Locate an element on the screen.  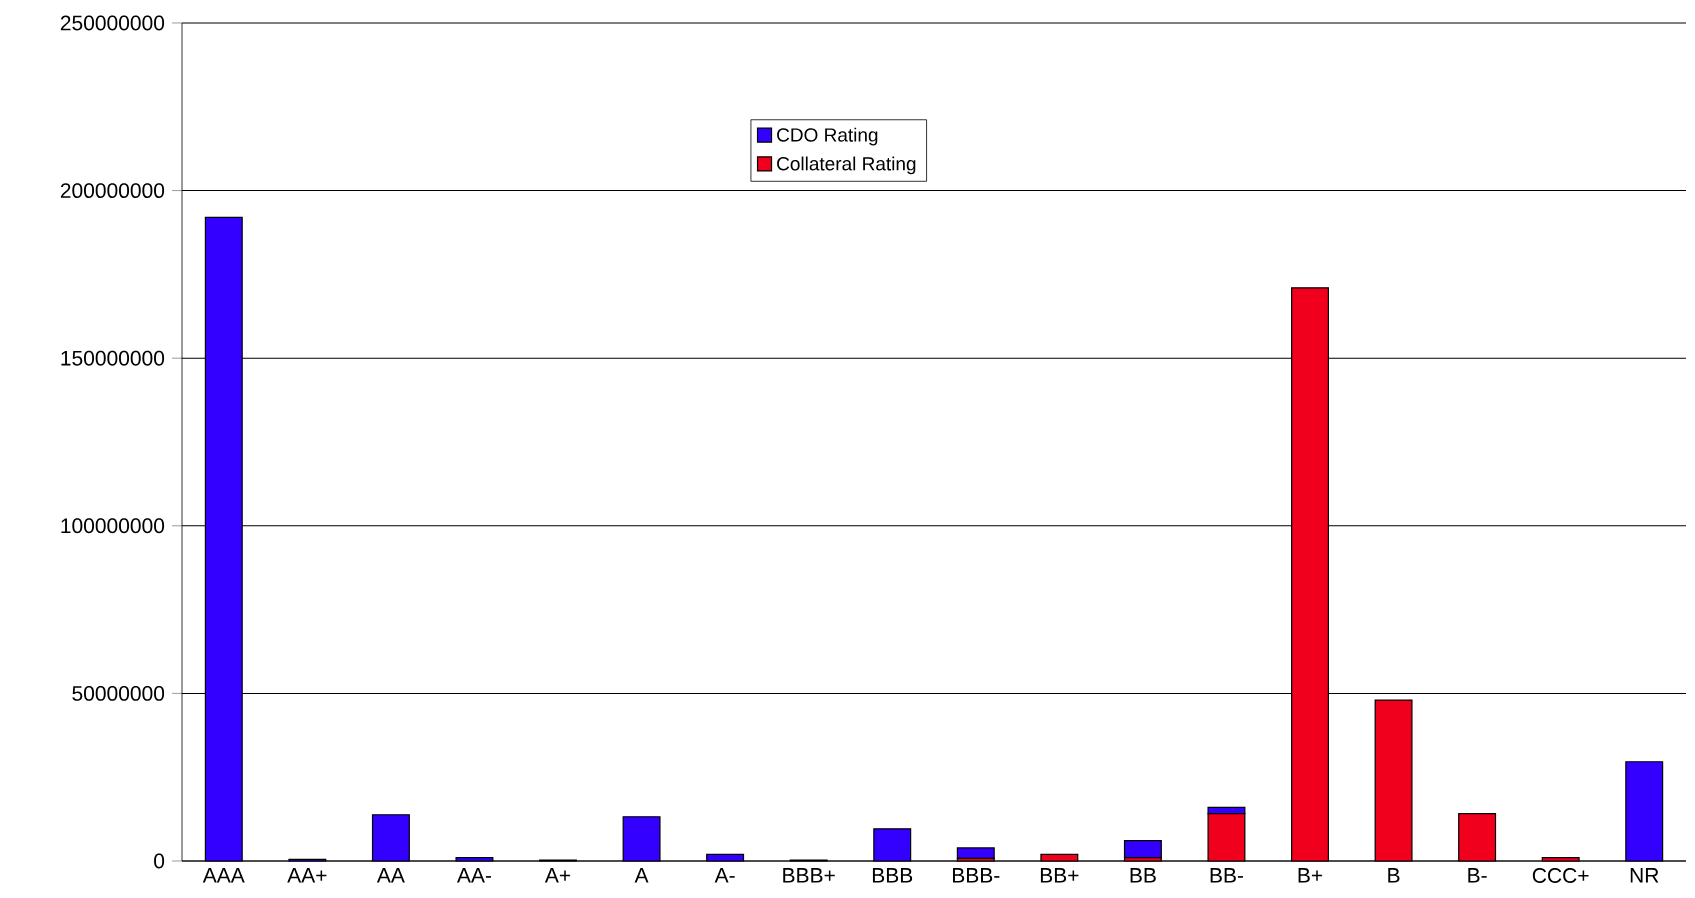
legend-label: Collateral Rating is located at coordinates (846, 165).